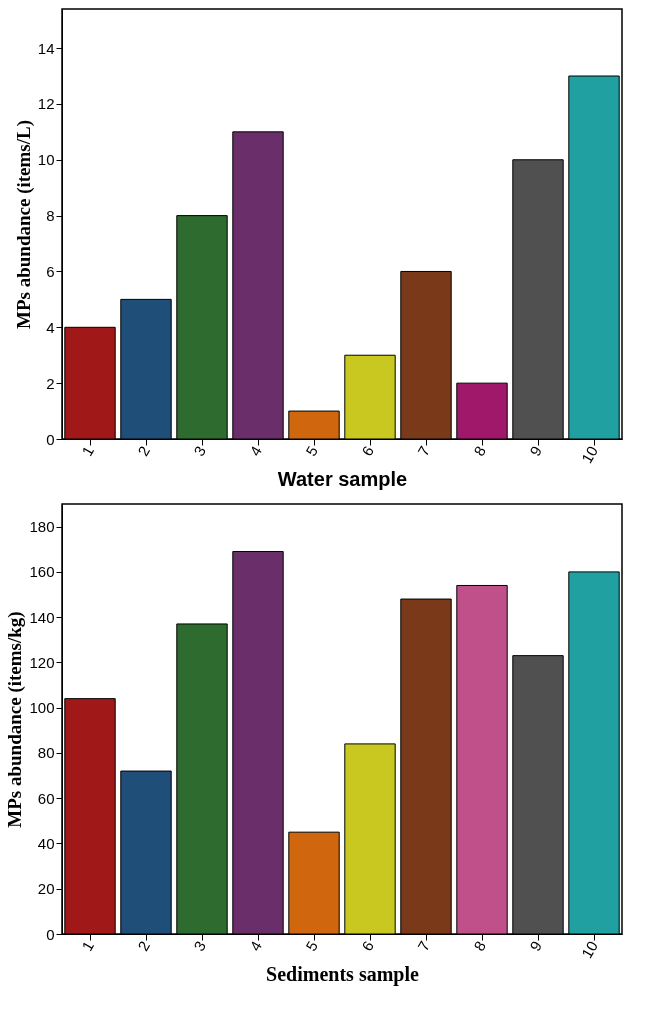 The height and width of the screenshot is (1009, 652). Describe the element at coordinates (42, 708) in the screenshot. I see `y-tick-label: 100` at that location.